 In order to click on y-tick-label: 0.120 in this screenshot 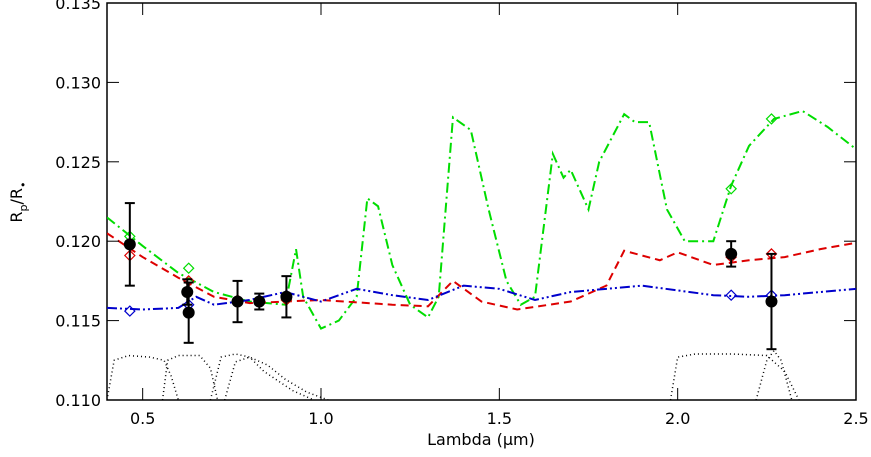, I will do `click(78, 241)`.